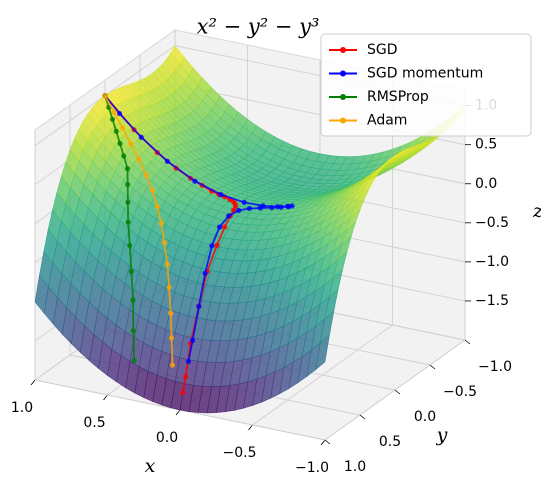  I want to click on y-tick-label: 0.5, so click(390, 442).